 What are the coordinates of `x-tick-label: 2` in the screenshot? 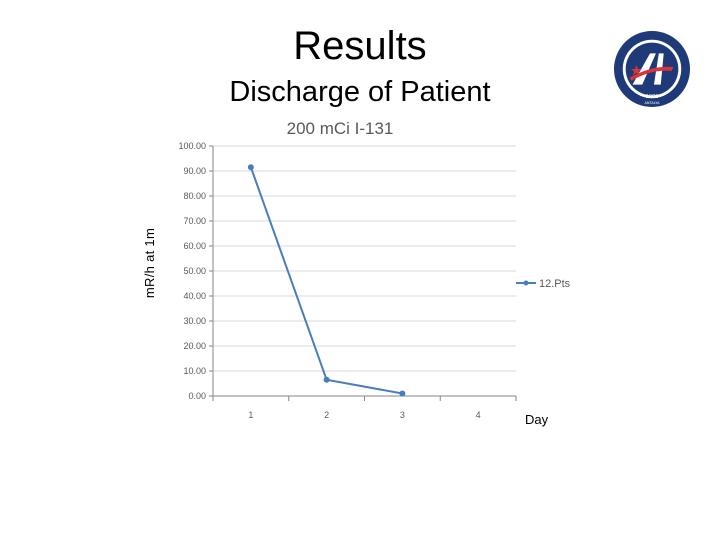 It's located at (326, 415).